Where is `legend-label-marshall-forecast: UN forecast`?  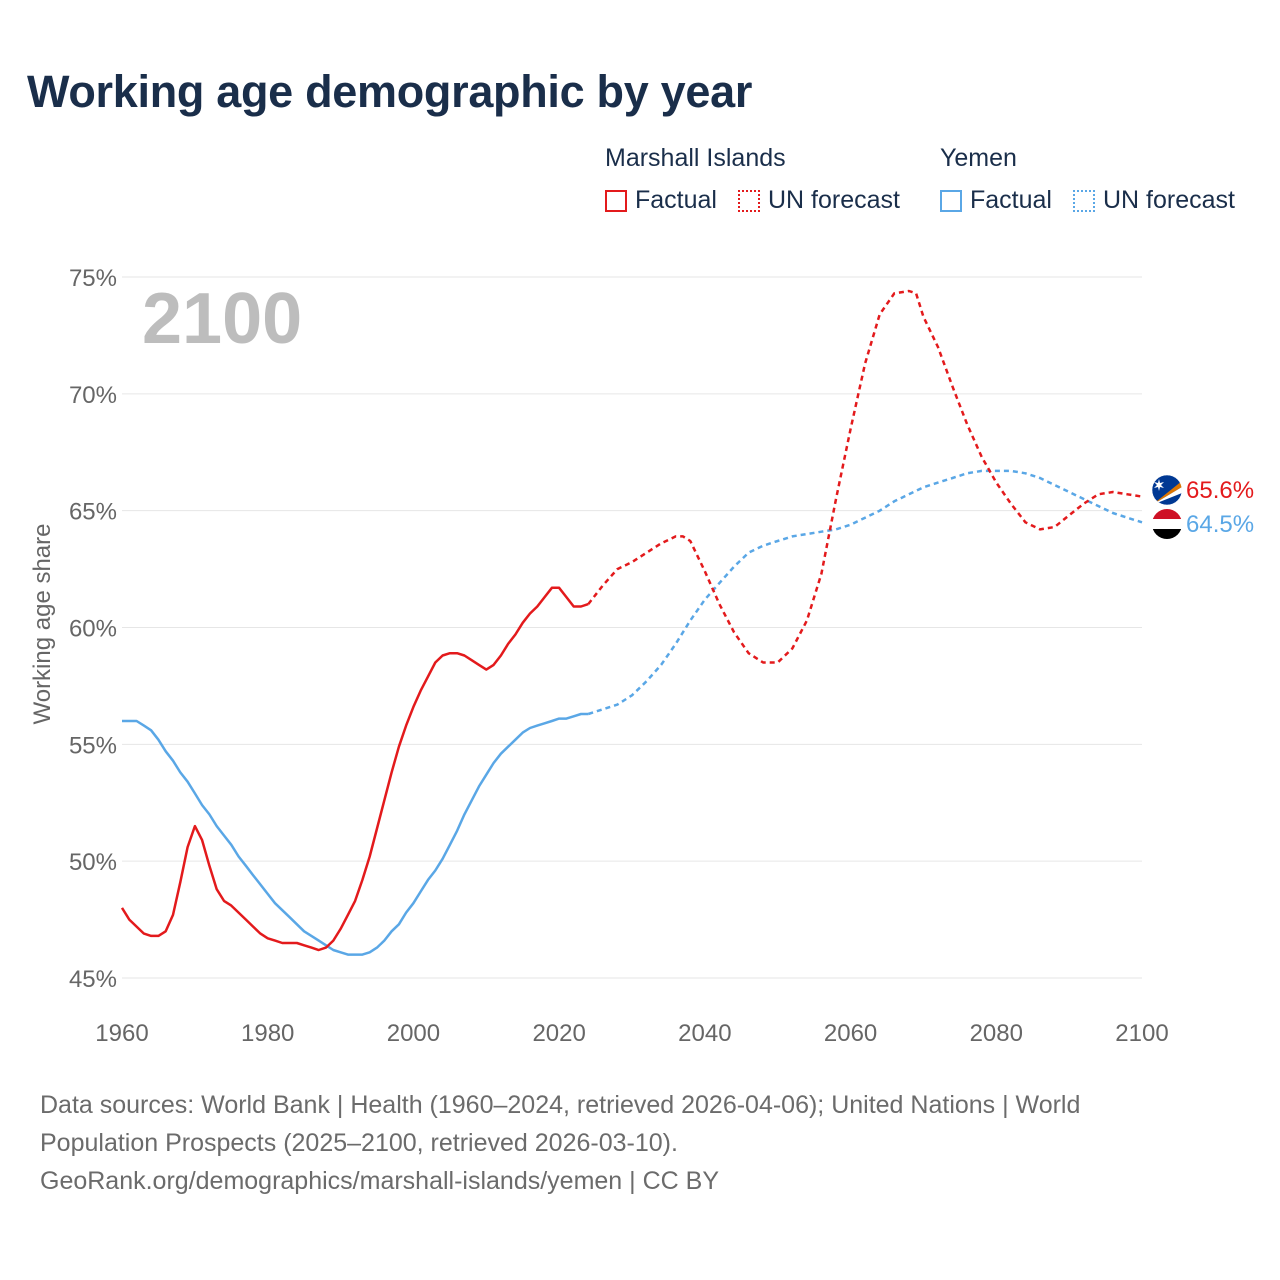
legend-label-marshall-forecast: UN forecast is located at coordinates (834, 200).